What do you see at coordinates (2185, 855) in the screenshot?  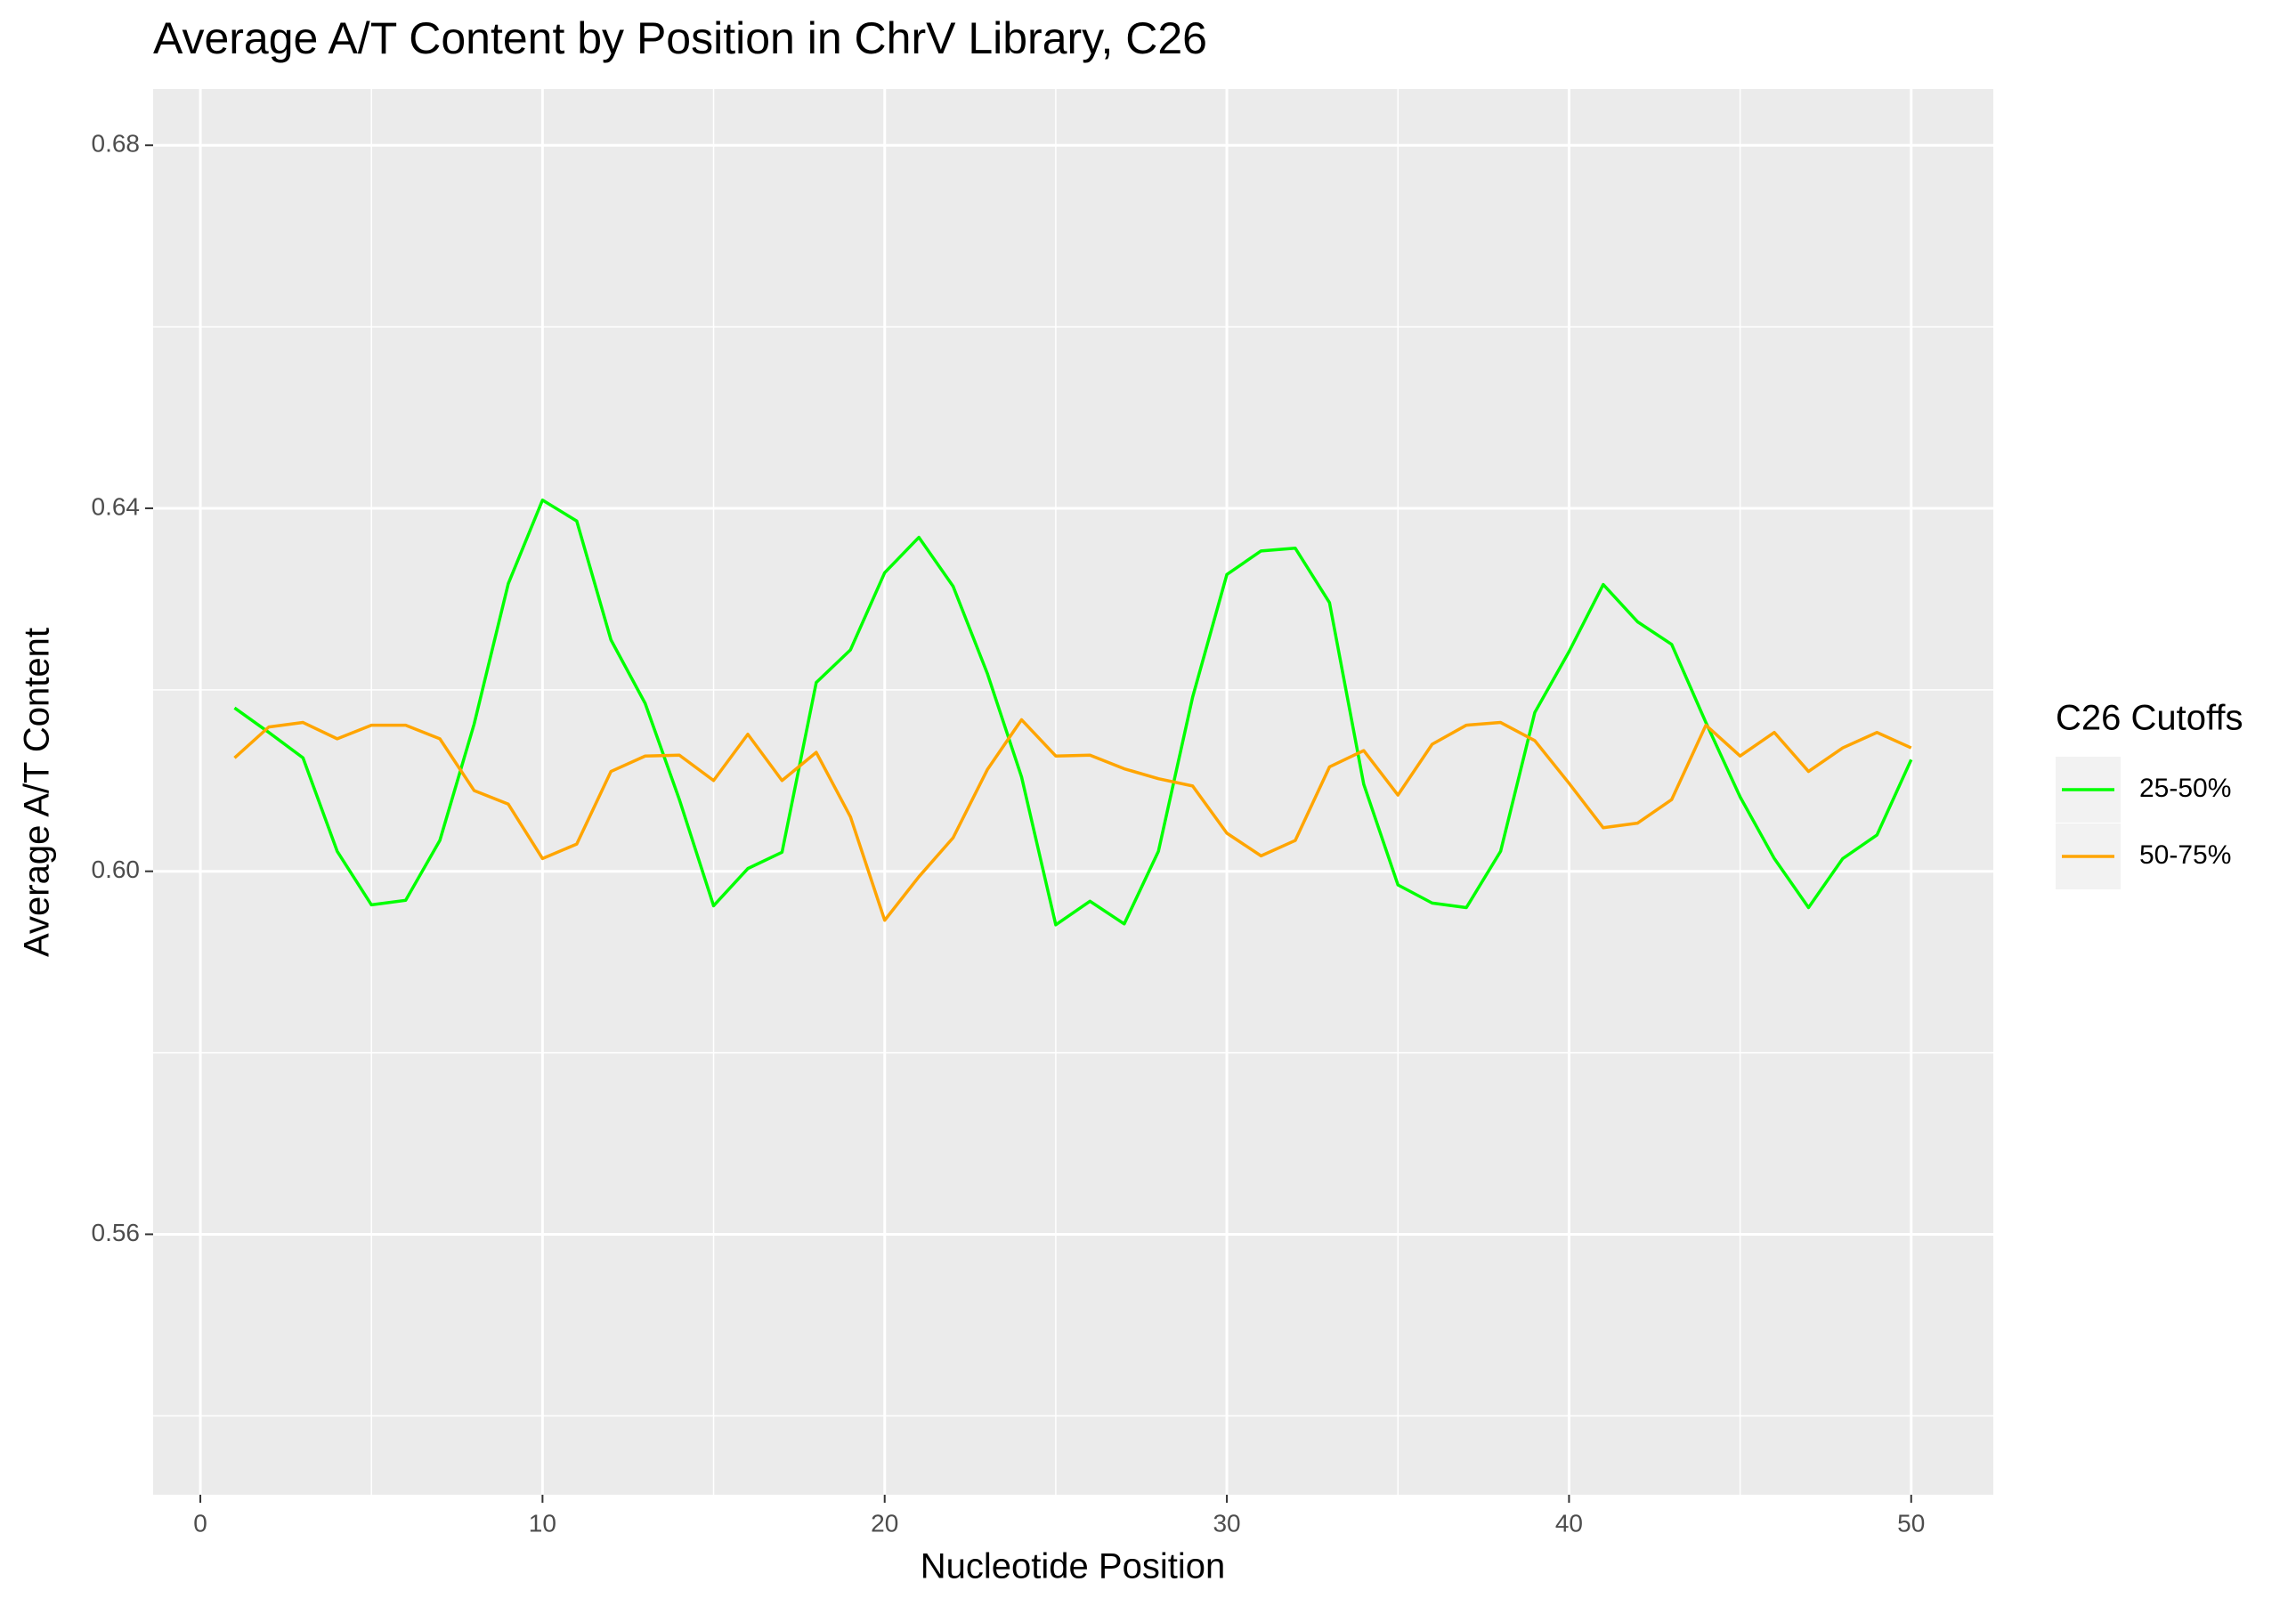 I see `legend-label: 50-75%` at bounding box center [2185, 855].